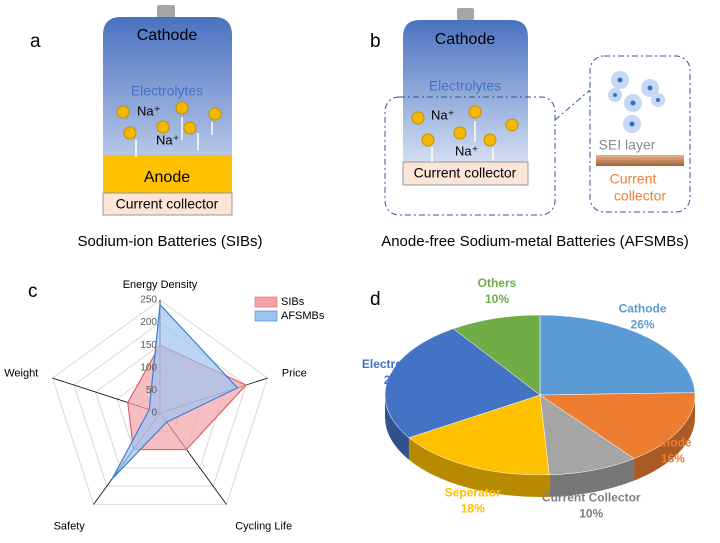 The width and height of the screenshot is (720, 543). What do you see at coordinates (148, 345) in the screenshot?
I see `r-tick-label: 150` at bounding box center [148, 345].